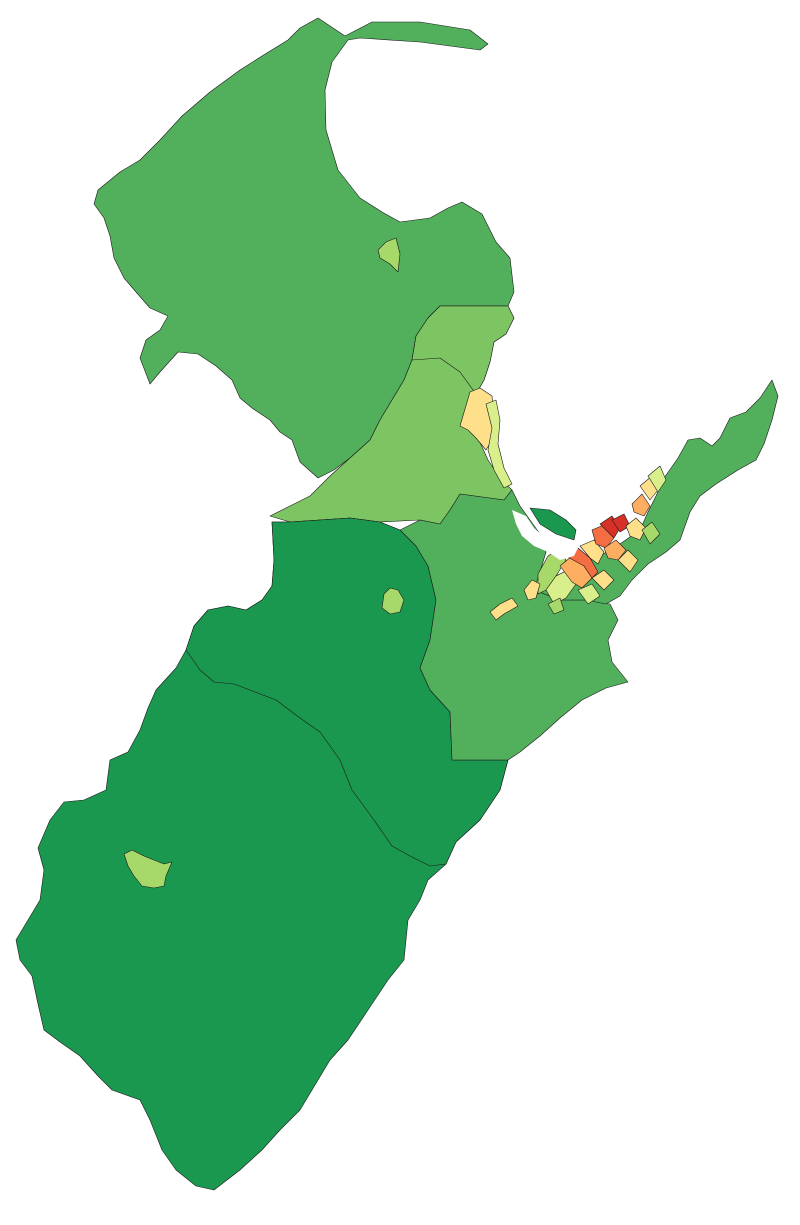 This screenshot has height=1225, width=800. Describe the element at coordinates (463, 350) in the screenshot. I see `region-central-east` at that location.